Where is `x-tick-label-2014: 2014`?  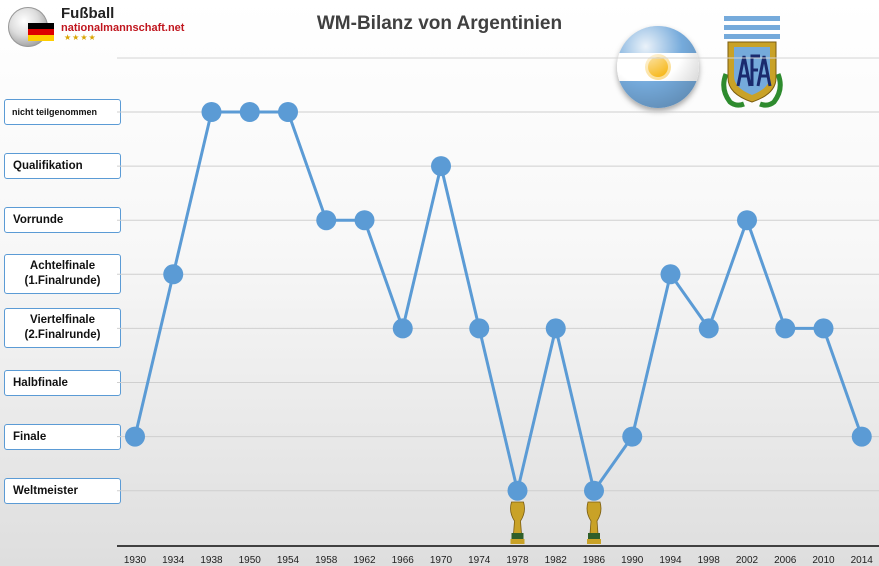
x-tick-label-2014: 2014 is located at coordinates (862, 560).